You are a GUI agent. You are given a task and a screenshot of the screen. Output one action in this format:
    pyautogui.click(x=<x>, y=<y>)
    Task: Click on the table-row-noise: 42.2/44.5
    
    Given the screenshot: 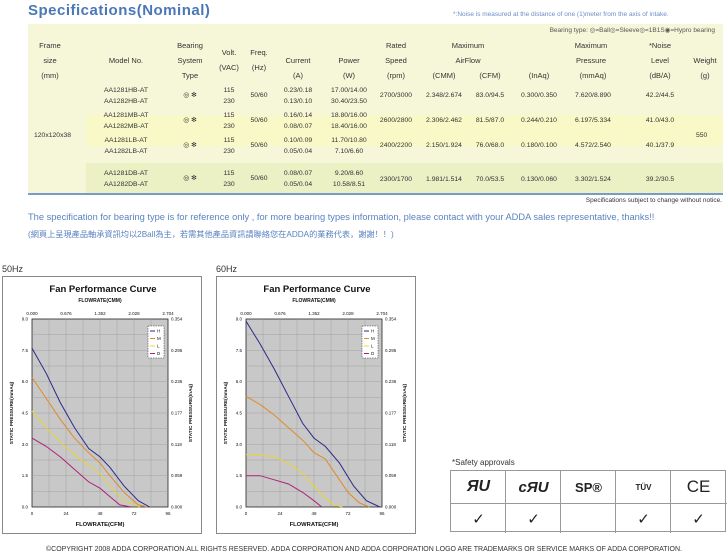 What is the action you would take?
    pyautogui.click(x=660, y=95)
    